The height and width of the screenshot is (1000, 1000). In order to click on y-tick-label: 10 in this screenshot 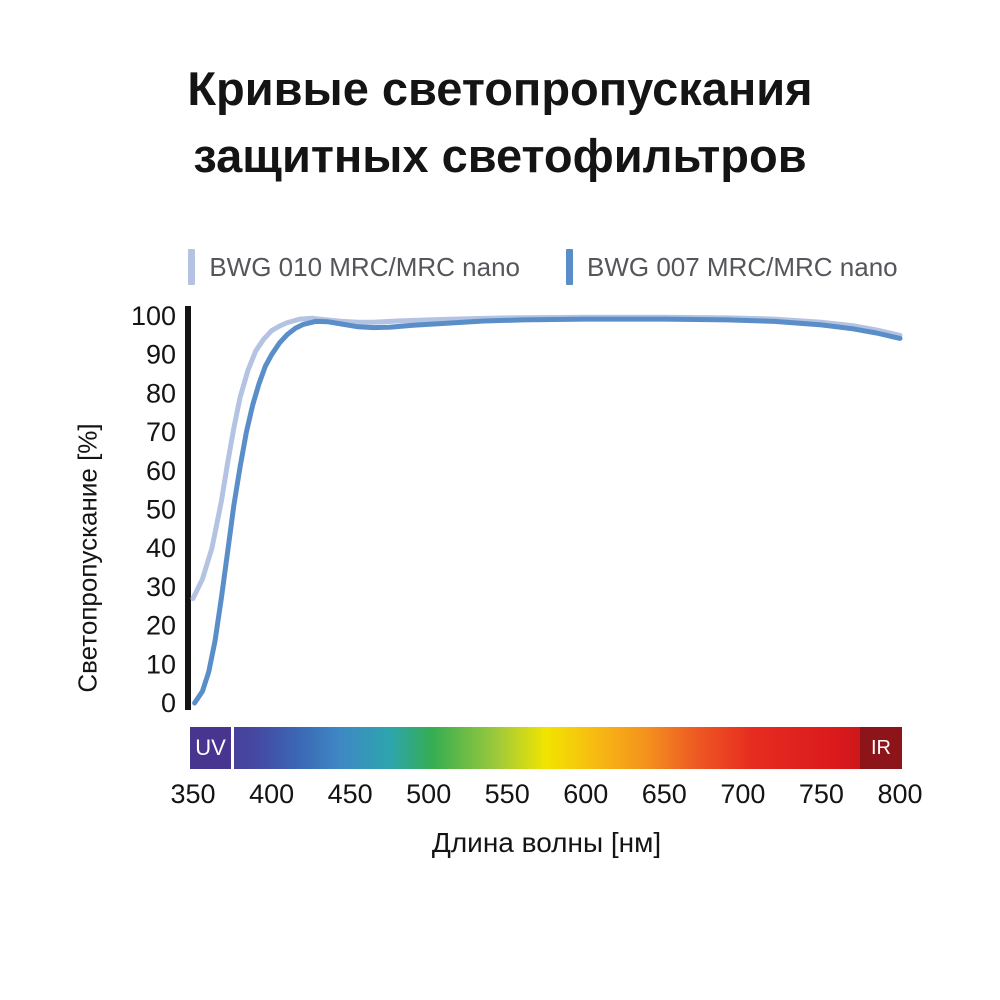, I will do `click(161, 664)`.